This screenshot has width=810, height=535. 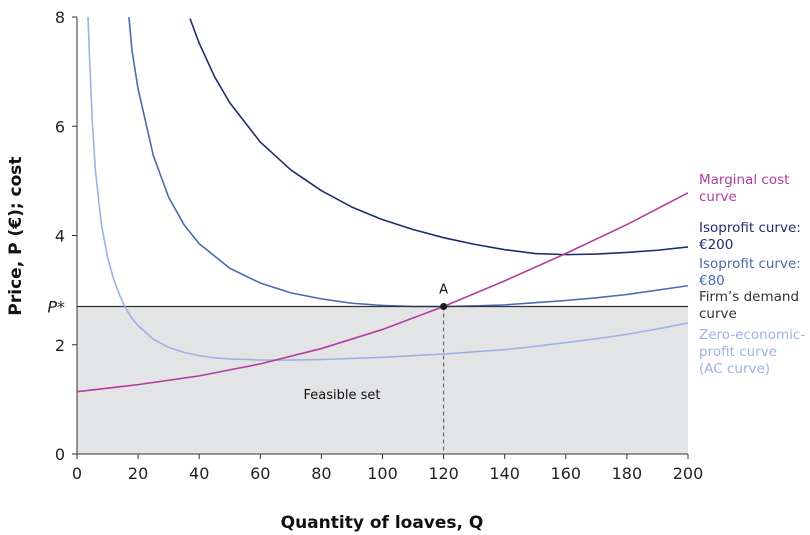 What do you see at coordinates (60, 454) in the screenshot?
I see `y-tick-label: 0` at bounding box center [60, 454].